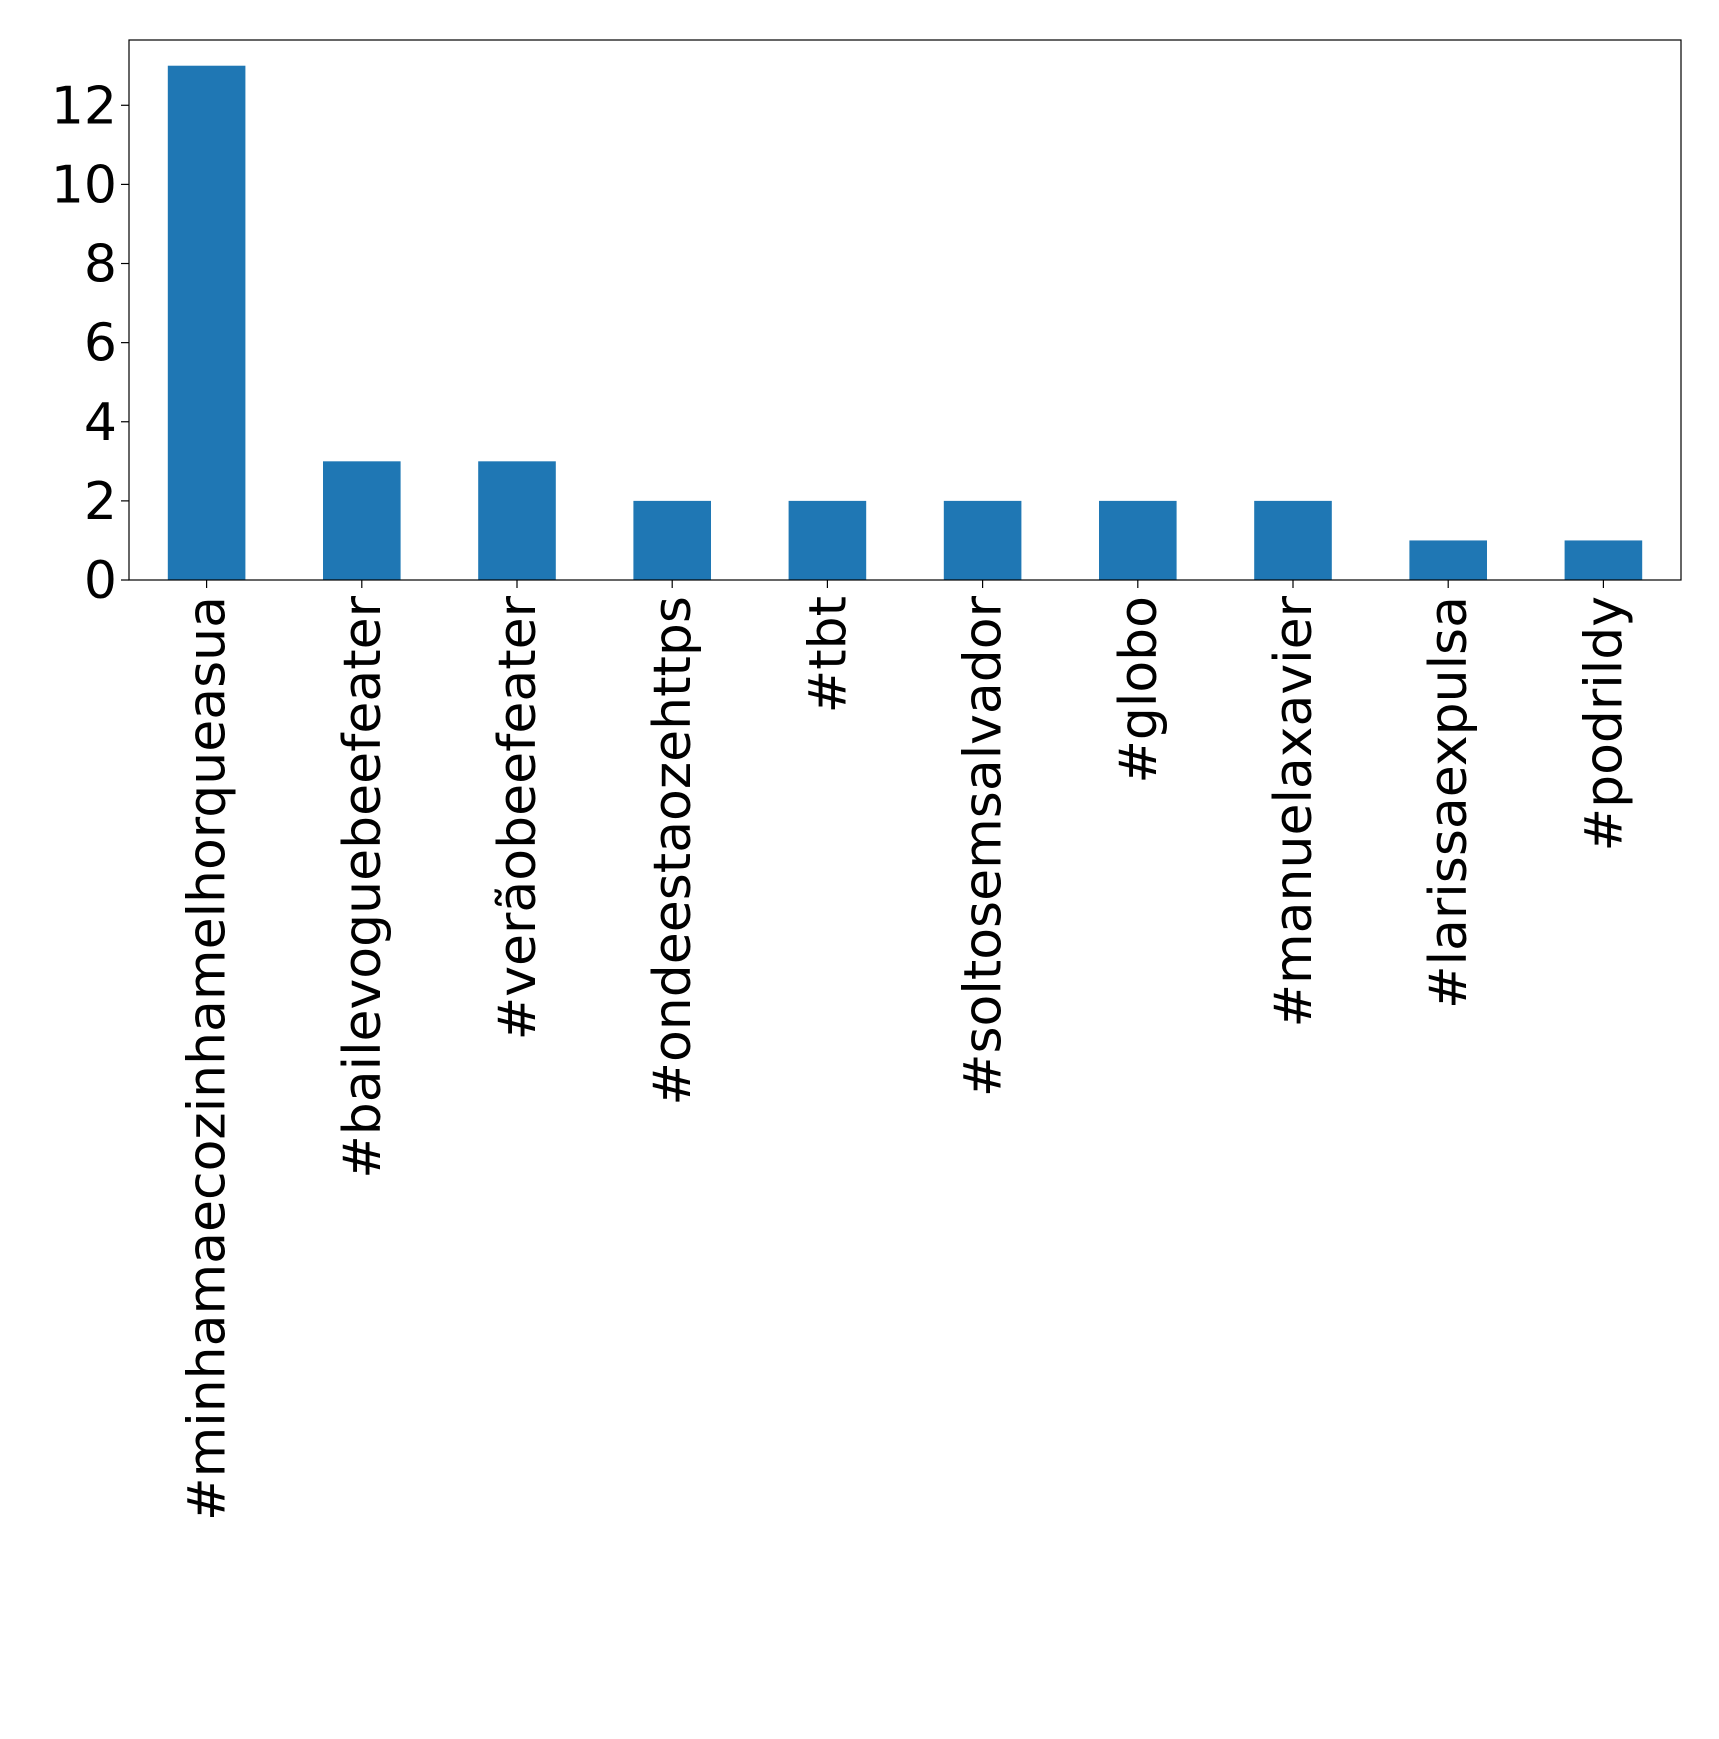 The height and width of the screenshot is (1739, 1719). What do you see at coordinates (84, 106) in the screenshot?
I see `y-tick-label: 12` at bounding box center [84, 106].